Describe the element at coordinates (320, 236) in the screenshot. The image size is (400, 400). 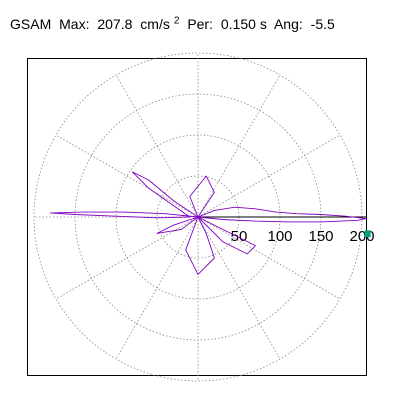
I see `radial-tick-label: 150` at that location.